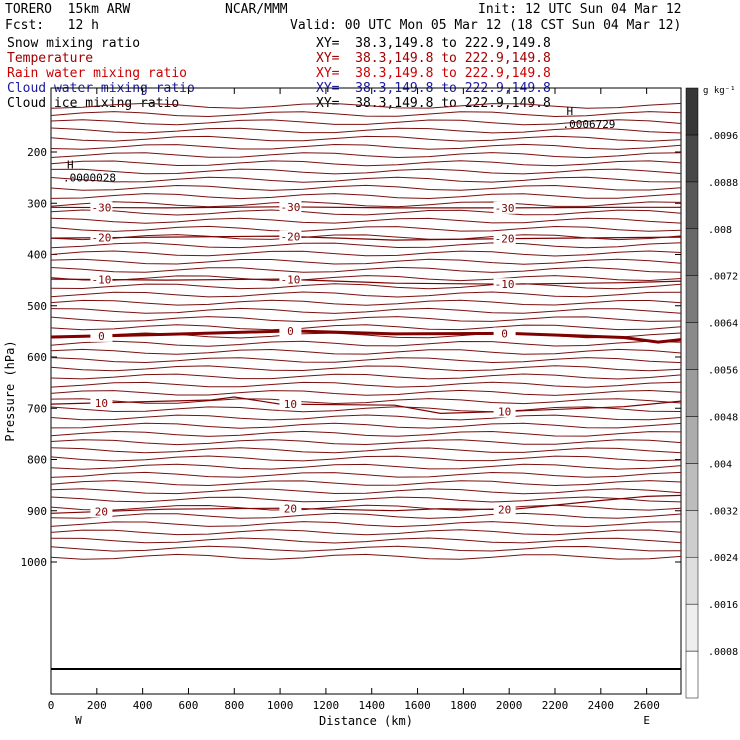 The image size is (740, 740). Describe the element at coordinates (37, 511) in the screenshot. I see `y-tick-label: 900` at that location.